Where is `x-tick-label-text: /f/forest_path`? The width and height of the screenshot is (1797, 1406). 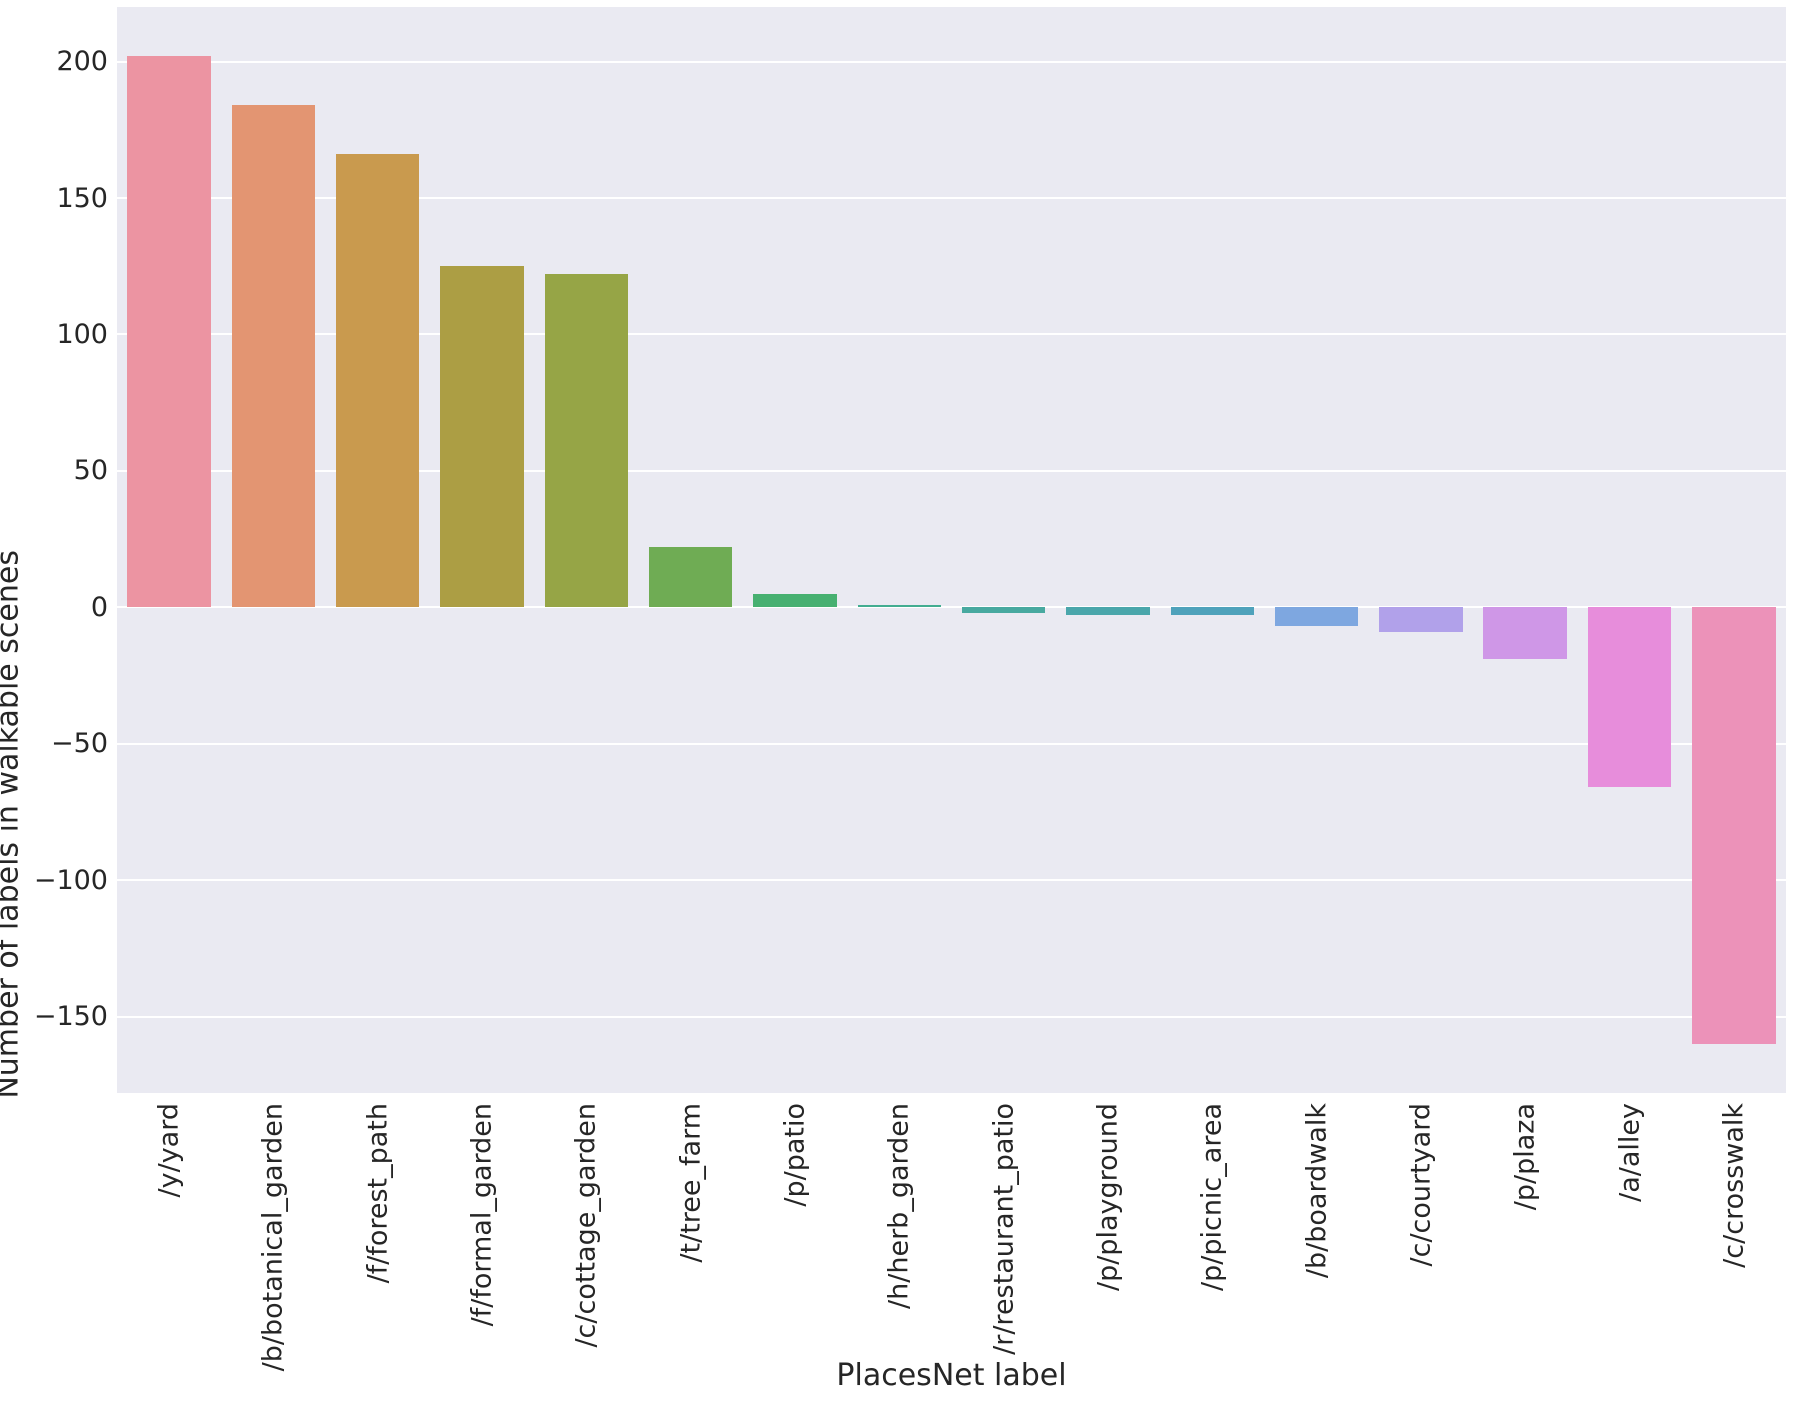
x-tick-label-text: /f/forest_path is located at coordinates (378, 1193).